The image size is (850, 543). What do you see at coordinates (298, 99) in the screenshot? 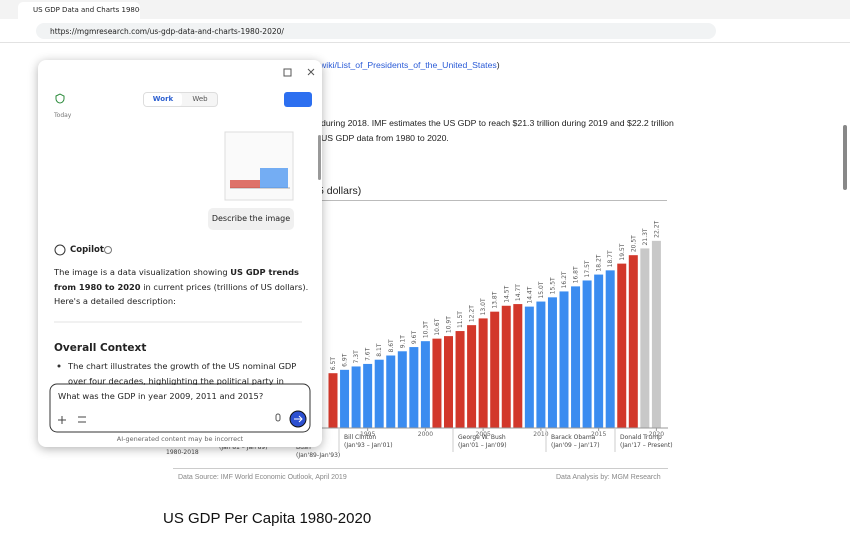
I see `new-chat-button` at bounding box center [298, 99].